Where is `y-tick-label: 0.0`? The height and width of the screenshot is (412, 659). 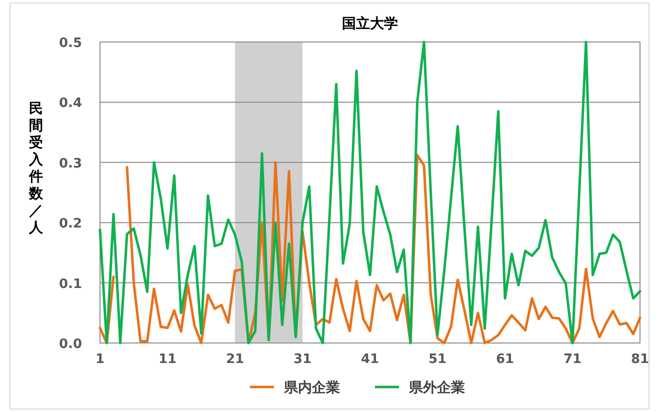
y-tick-label: 0.0 is located at coordinates (70, 344).